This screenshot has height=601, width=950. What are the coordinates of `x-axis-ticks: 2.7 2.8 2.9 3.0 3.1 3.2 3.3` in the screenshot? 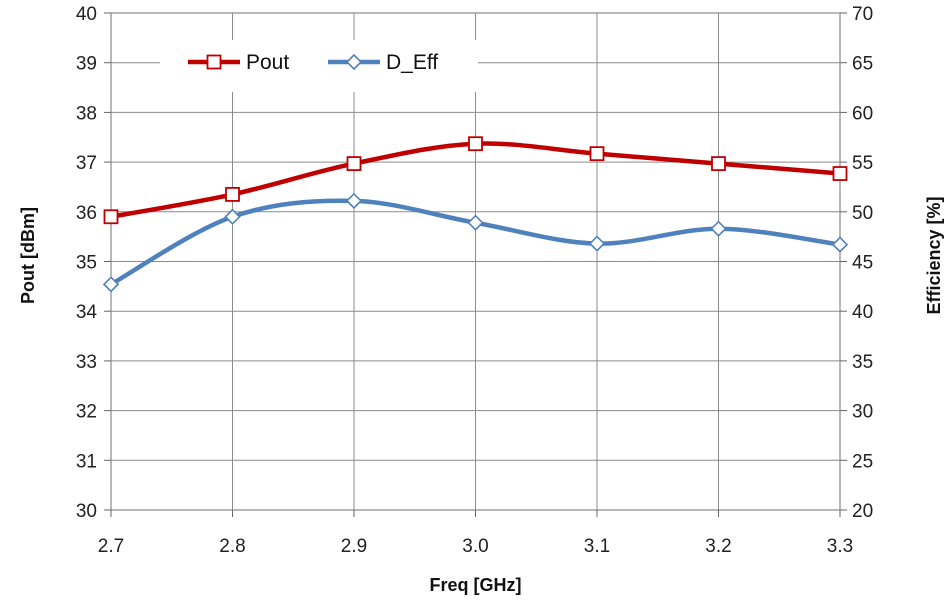 It's located at (475, 533).